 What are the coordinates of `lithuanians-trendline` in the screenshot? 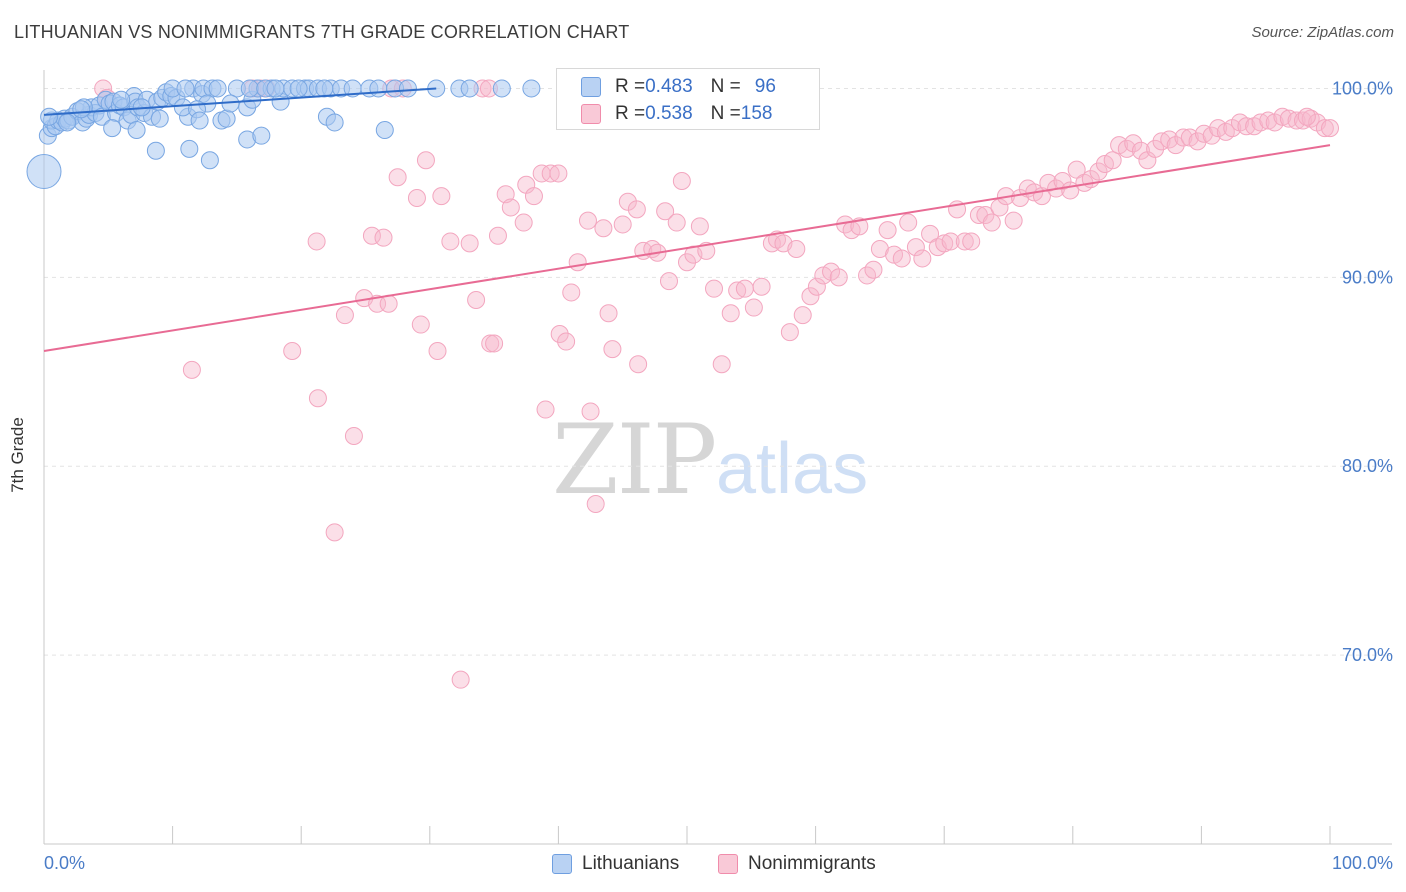 It's located at (240, 101).